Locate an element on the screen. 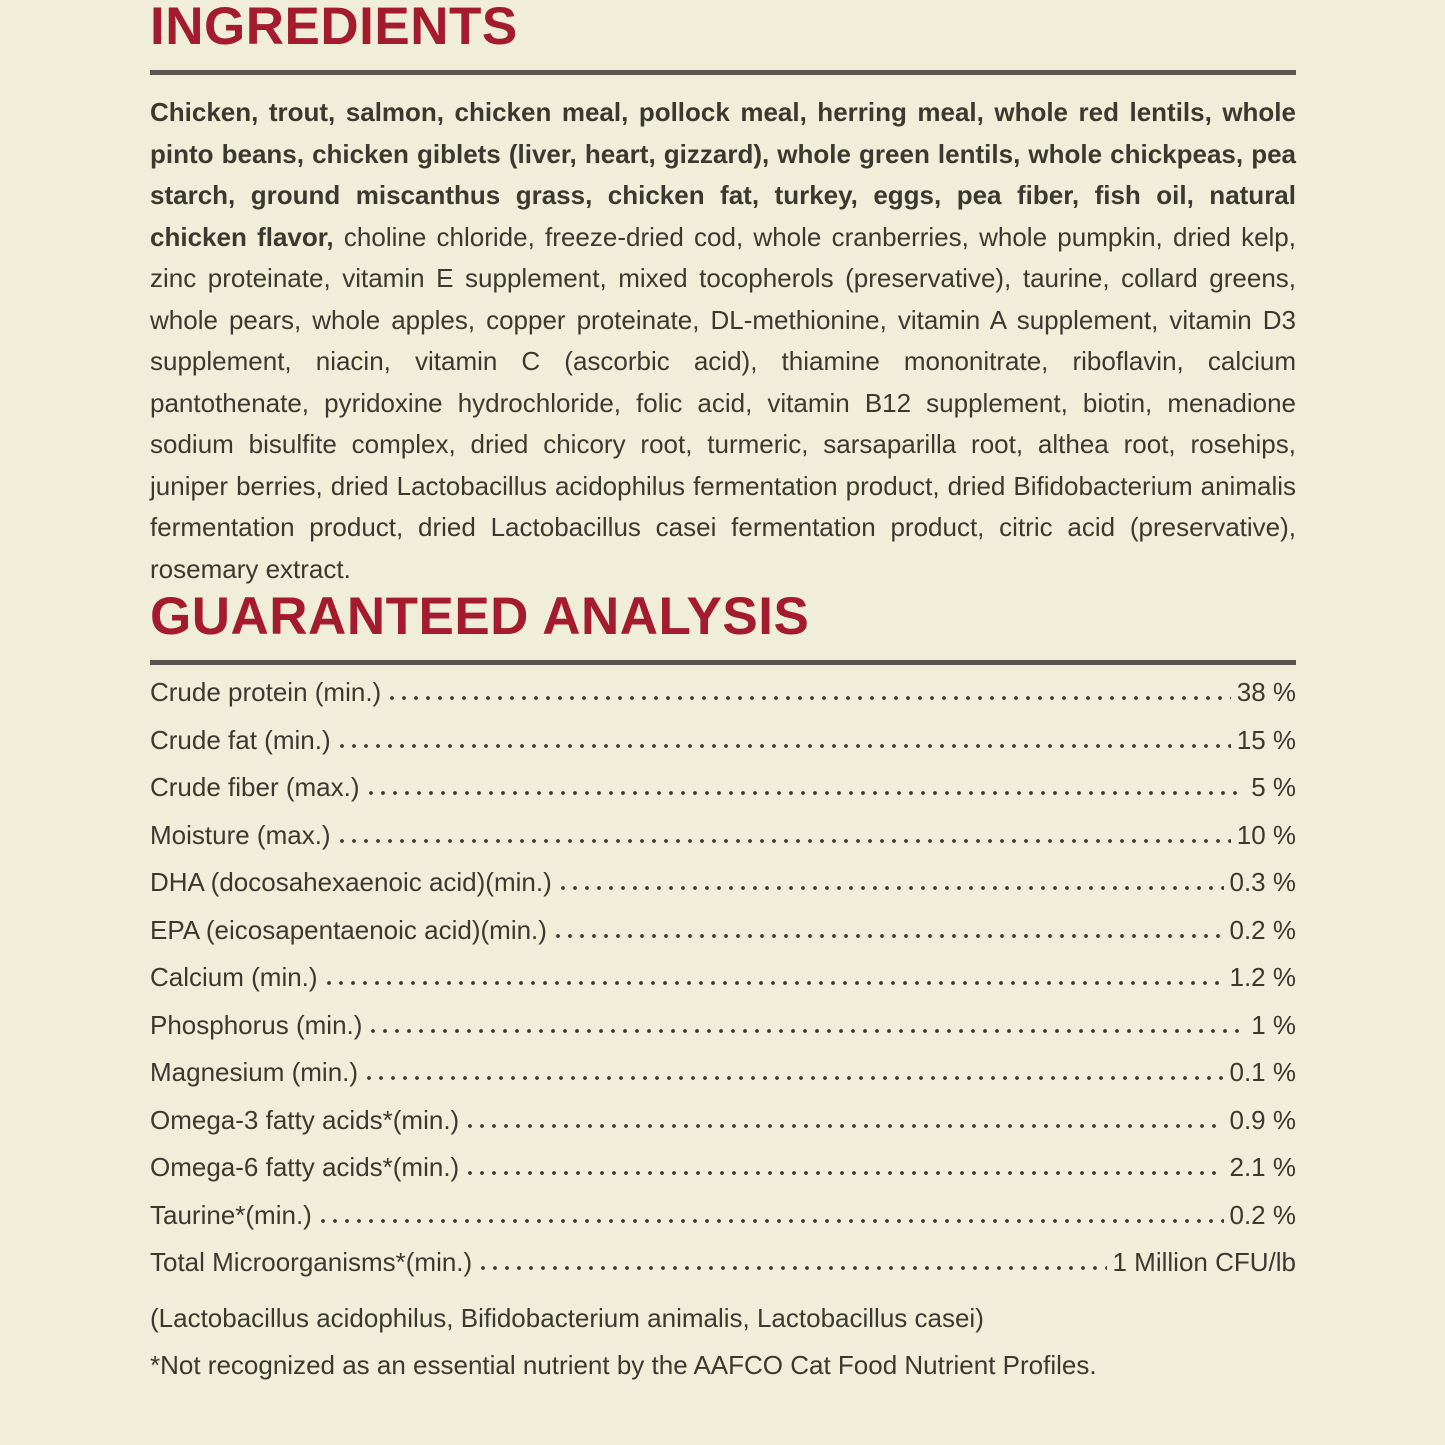 Image resolution: width=1445 pixels, height=1445 pixels. analysis-row: Moisture (max.) 10 % is located at coordinates (723, 844).